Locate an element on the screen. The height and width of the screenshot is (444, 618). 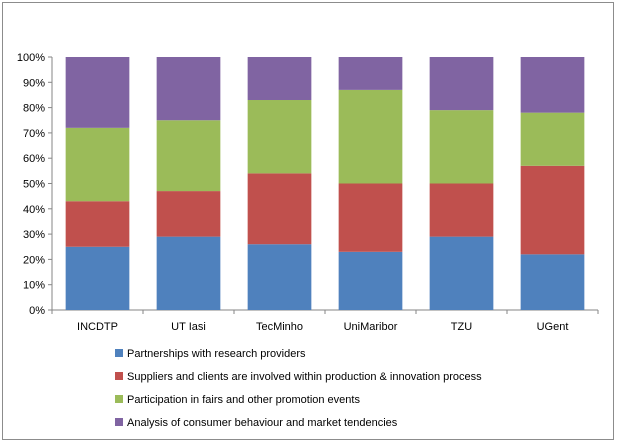
y-tick-label: 70% is located at coordinates (34, 134).